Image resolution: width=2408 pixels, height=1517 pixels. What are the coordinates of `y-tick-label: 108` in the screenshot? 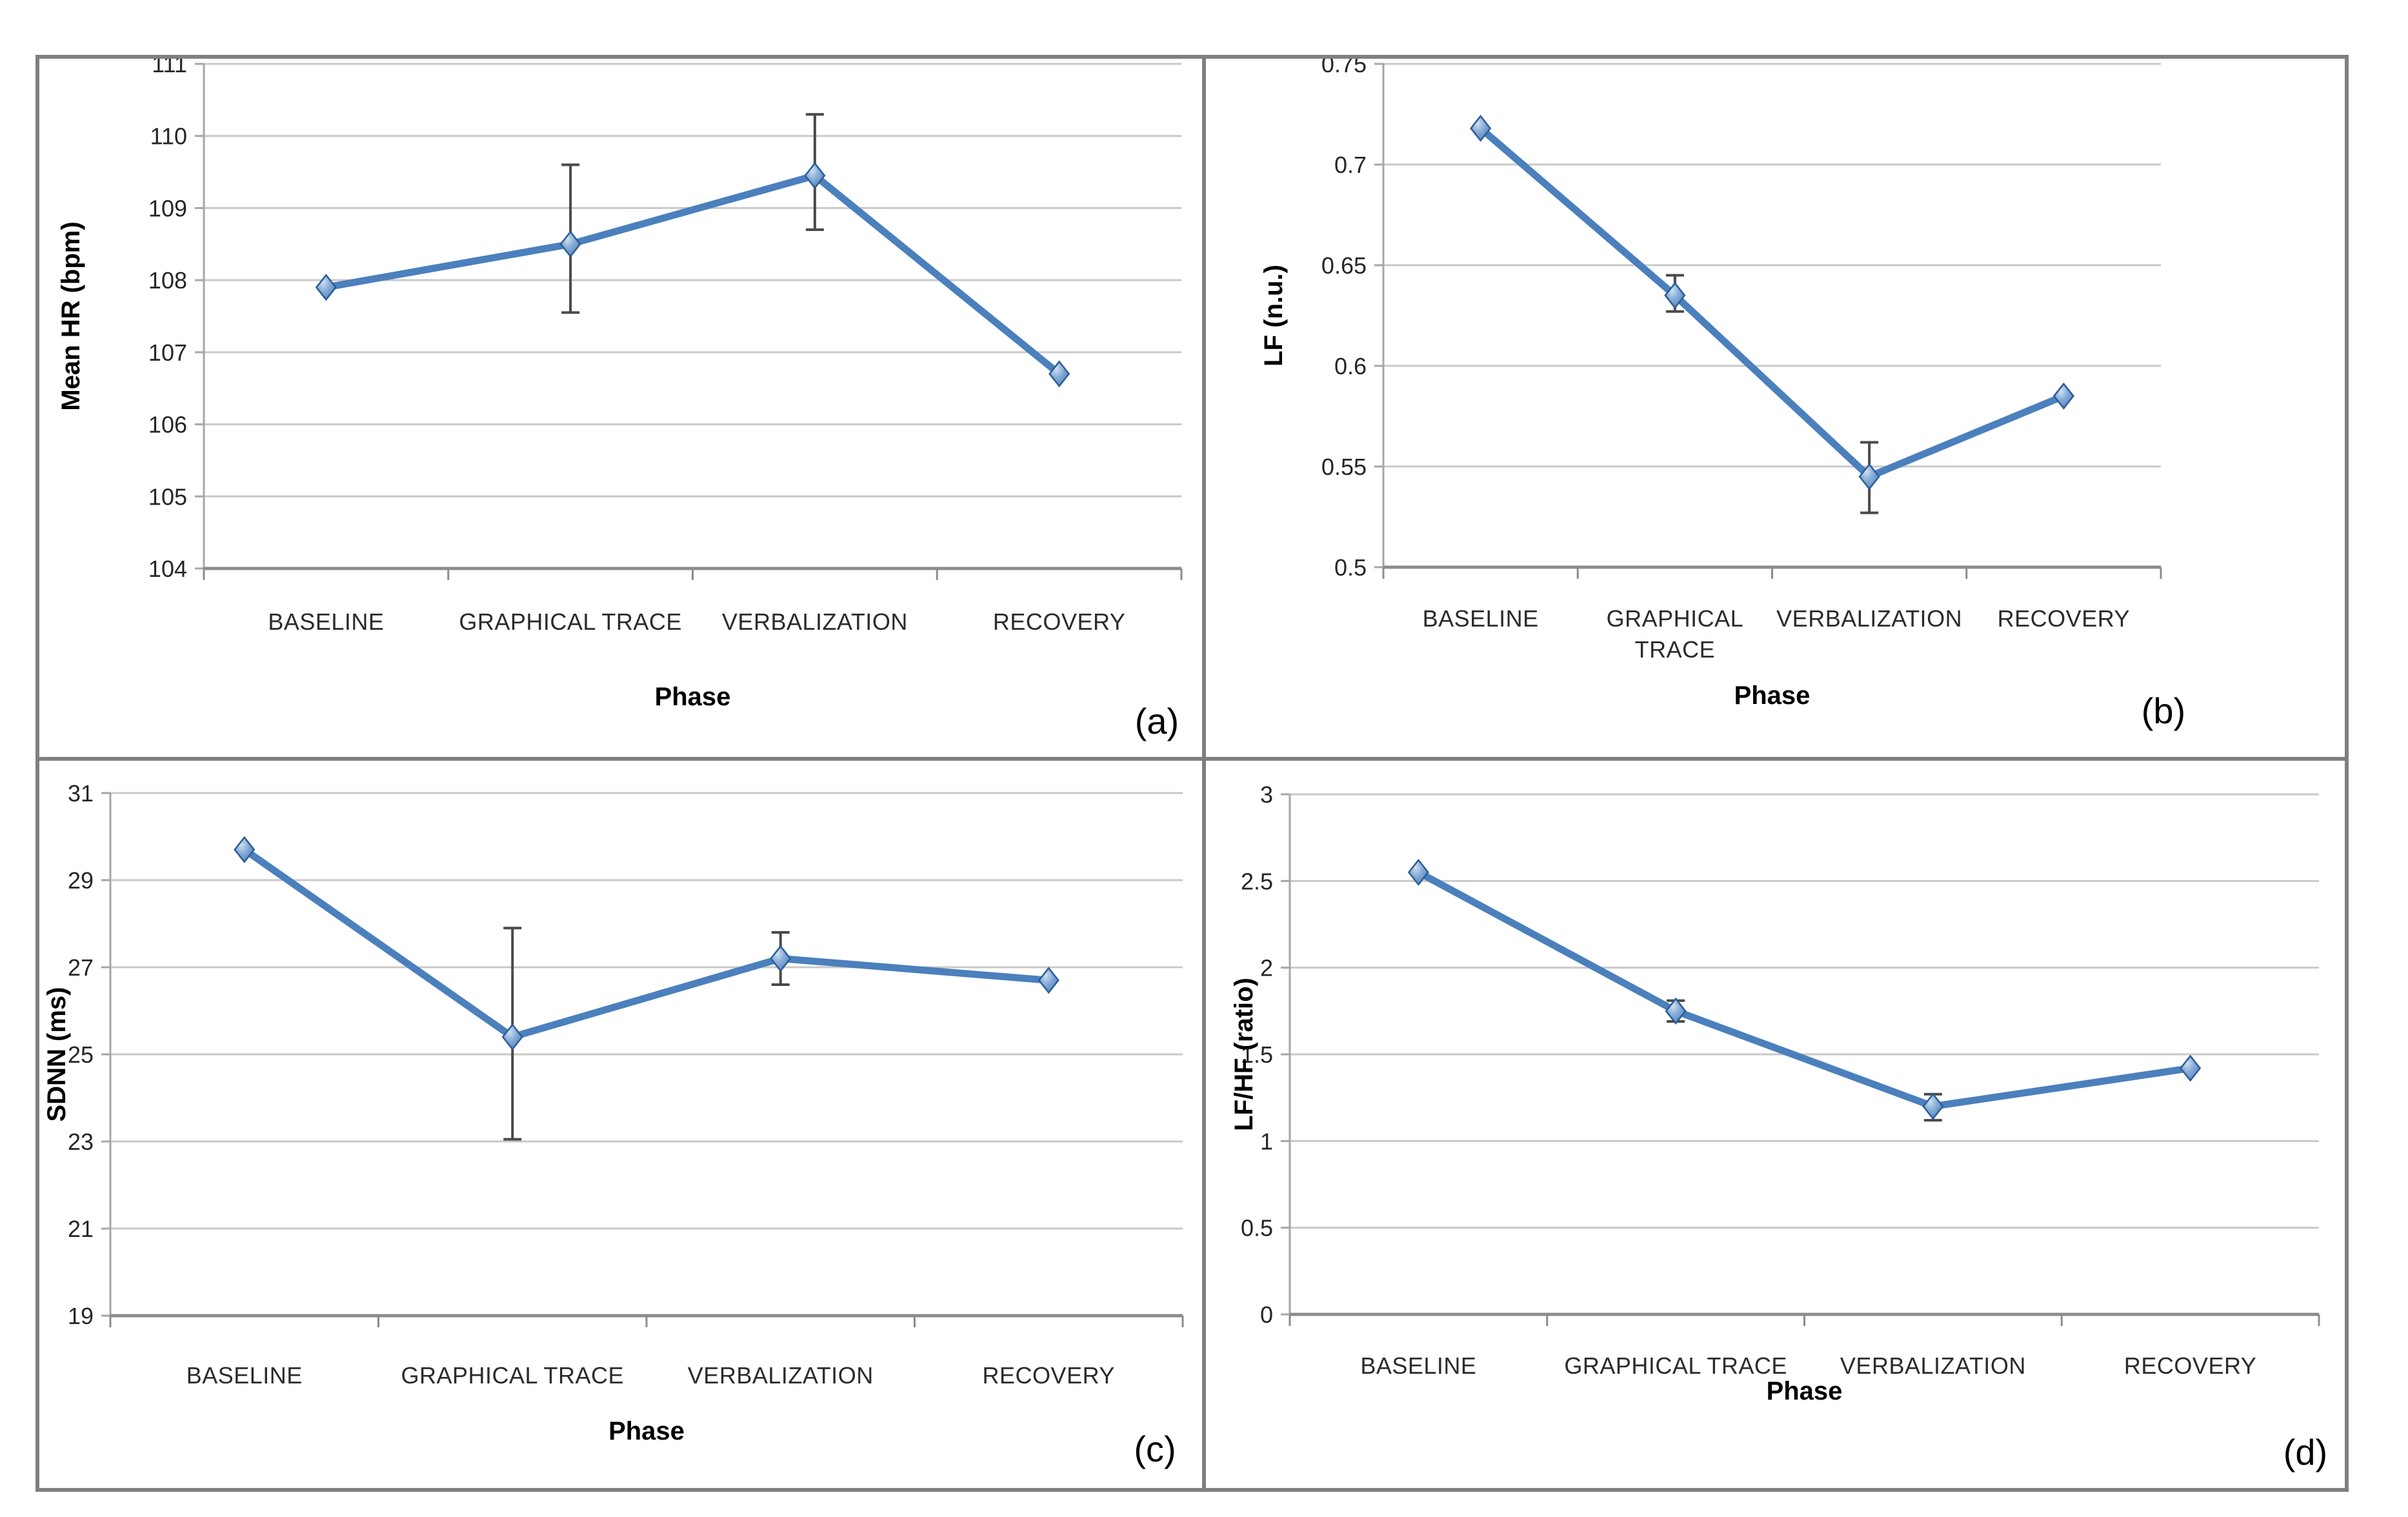 It's located at (167, 280).